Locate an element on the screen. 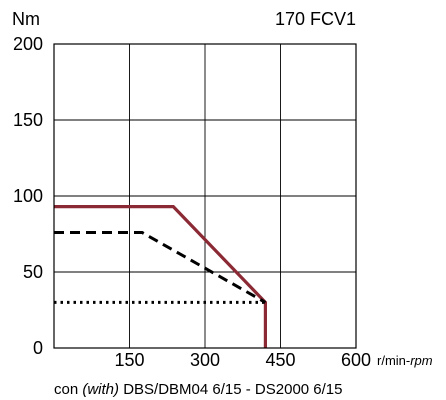 Image resolution: width=446 pixels, height=400 pixels. x-tick-label: 150 is located at coordinates (129, 360).